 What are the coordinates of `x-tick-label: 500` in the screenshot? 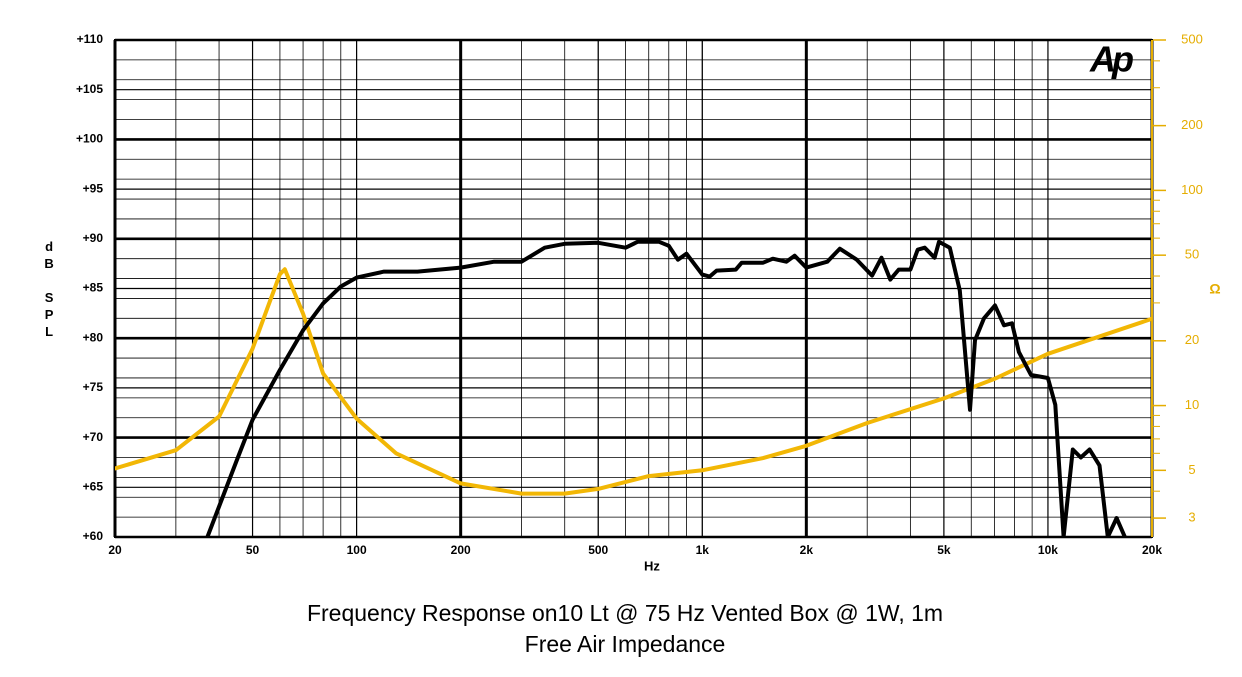 It's located at (598, 550).